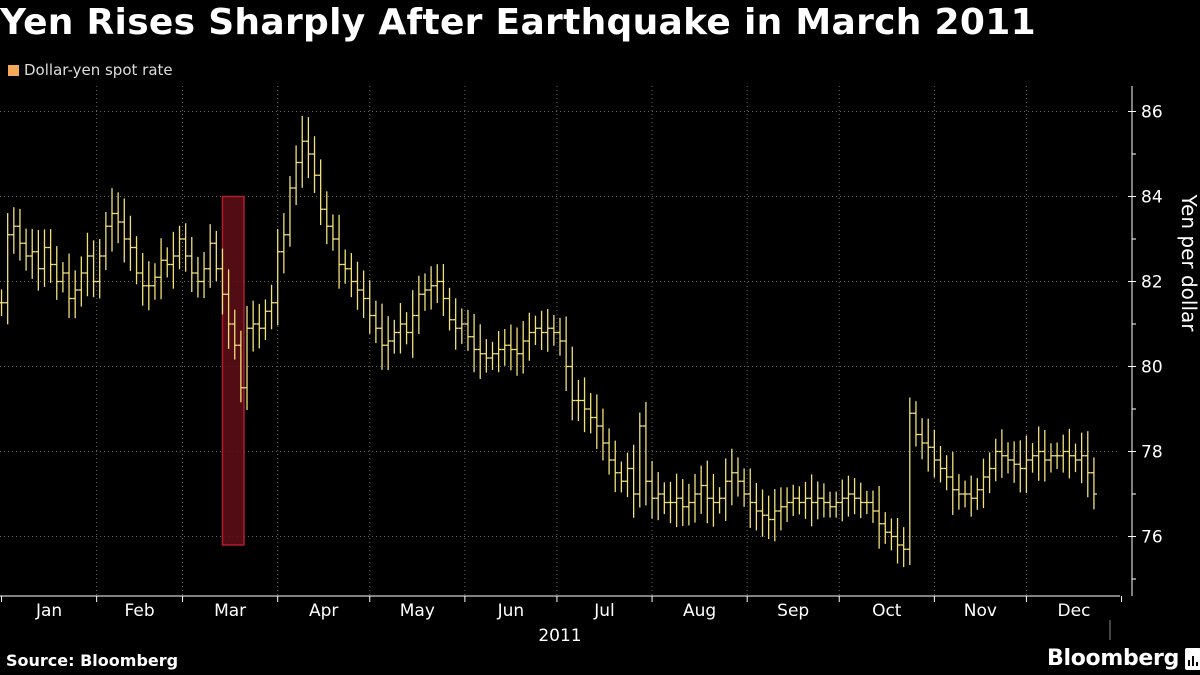  I want to click on y-tick-label: 78, so click(1152, 453).